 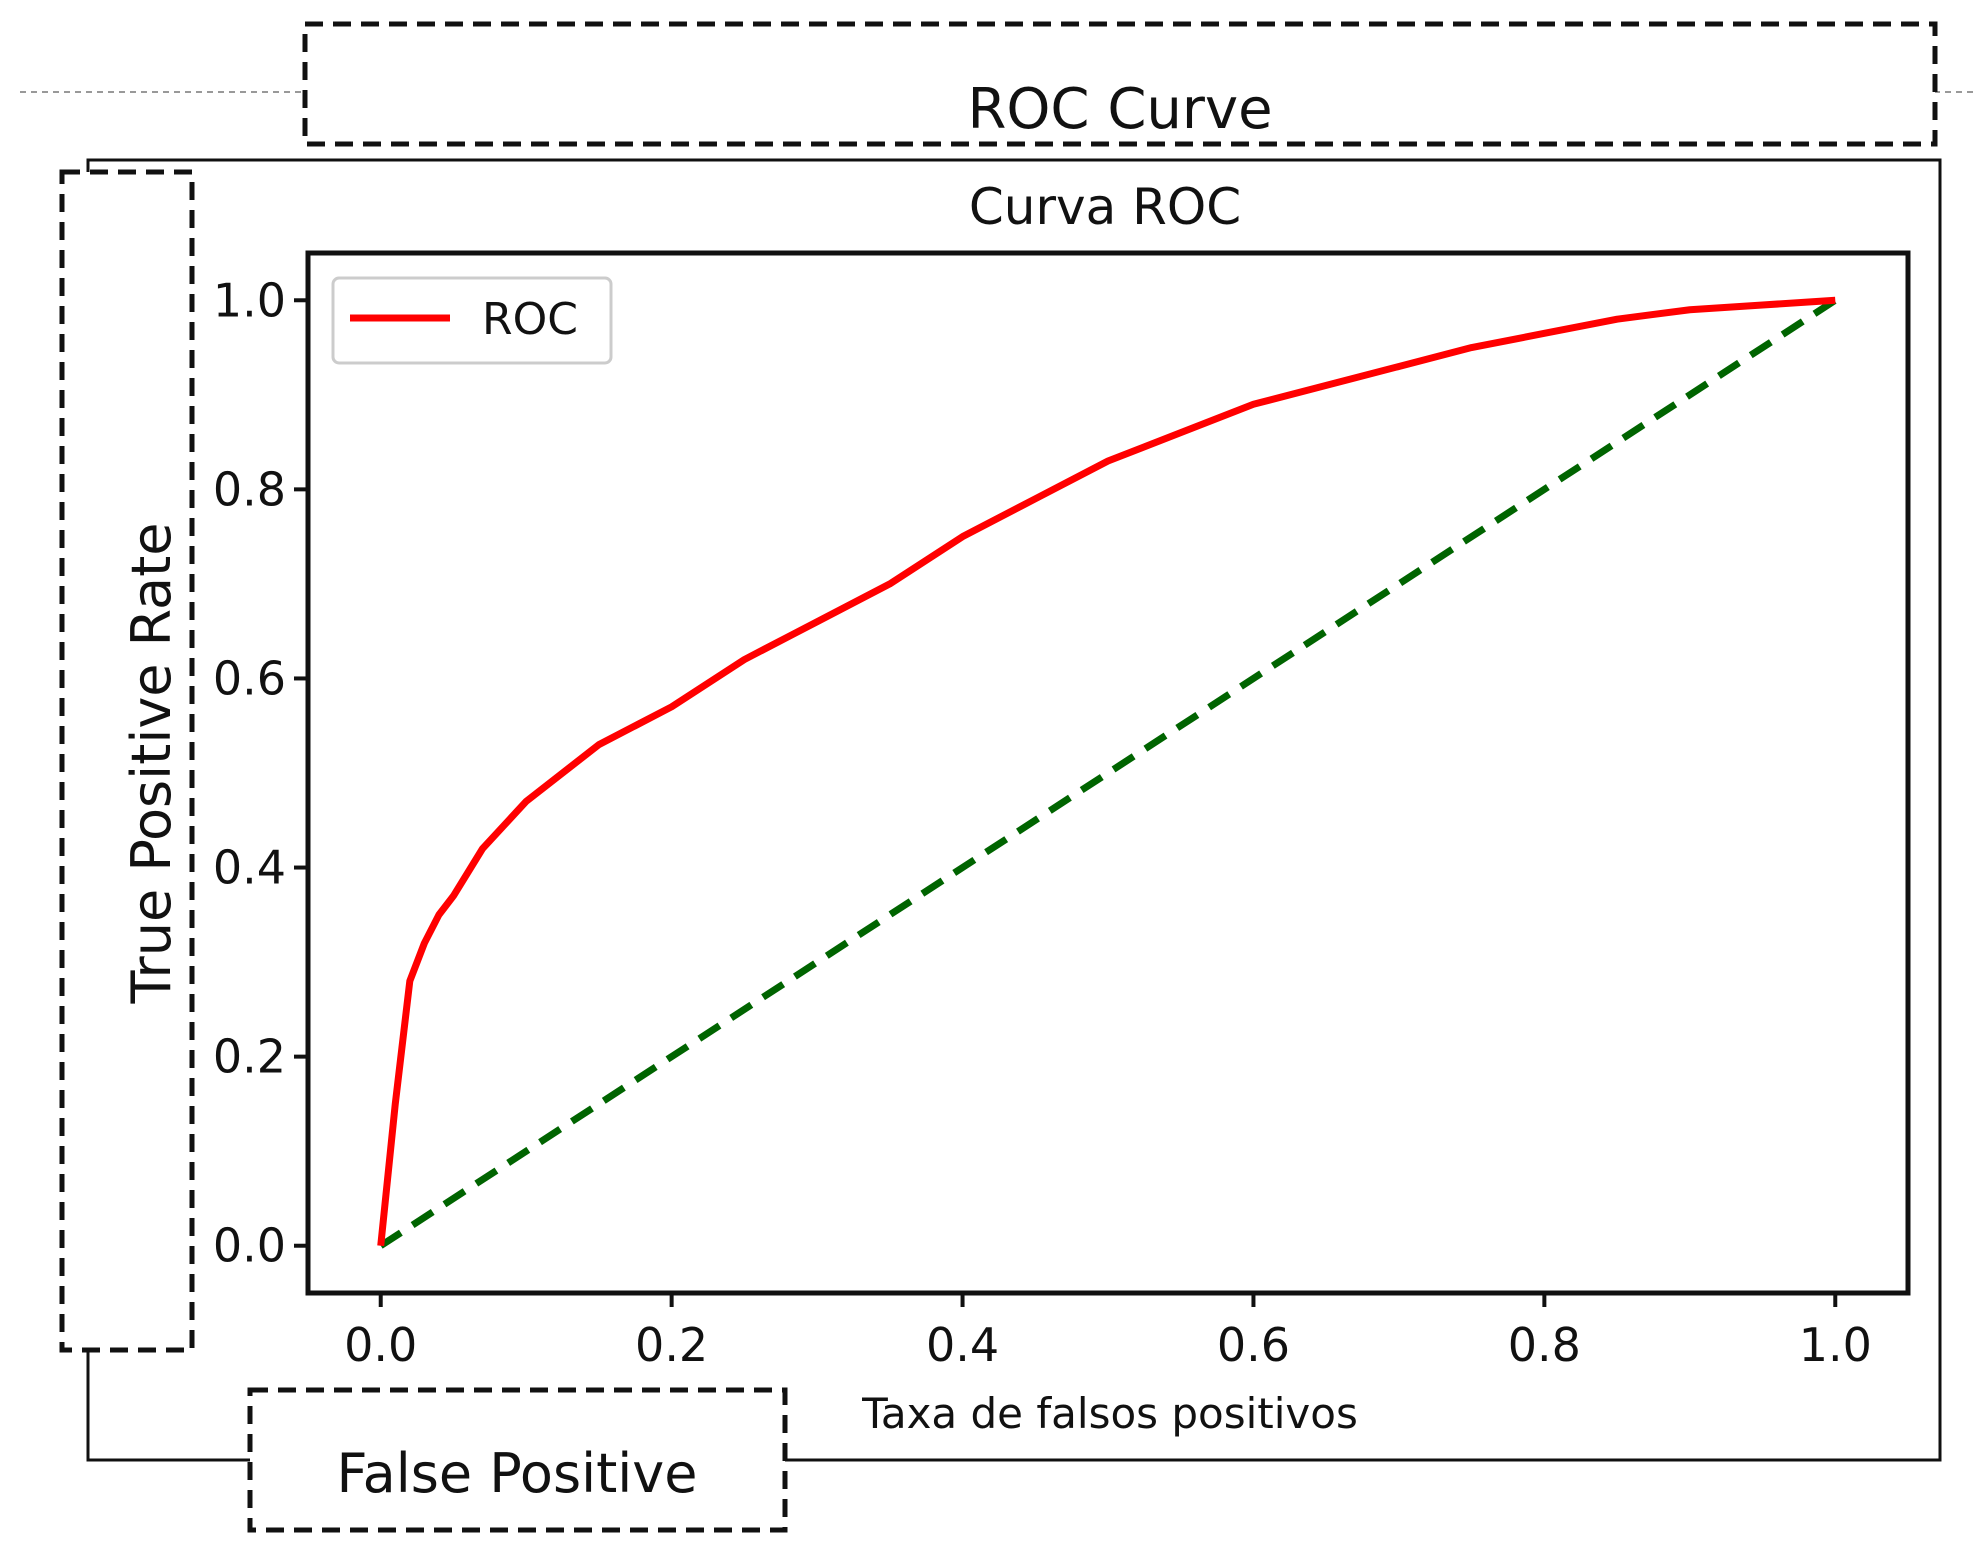 I want to click on left-annotation-label: True Positive Rate, so click(x=151, y=763).